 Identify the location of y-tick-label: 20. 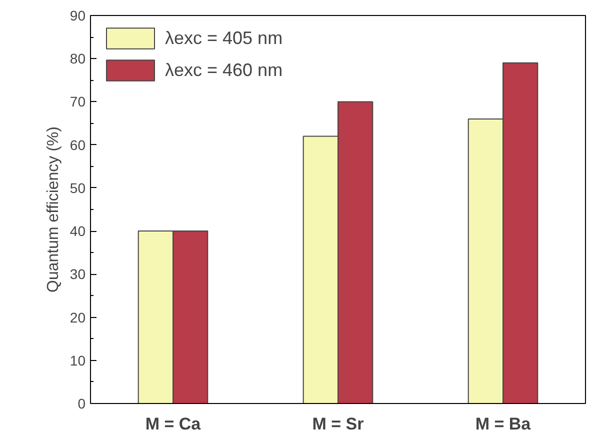
(78, 317).